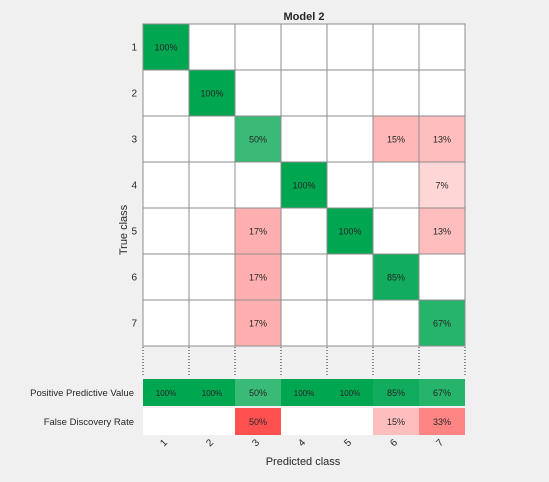 This screenshot has width=549, height=482. I want to click on summary-value-2-c7: 33%, so click(442, 422).